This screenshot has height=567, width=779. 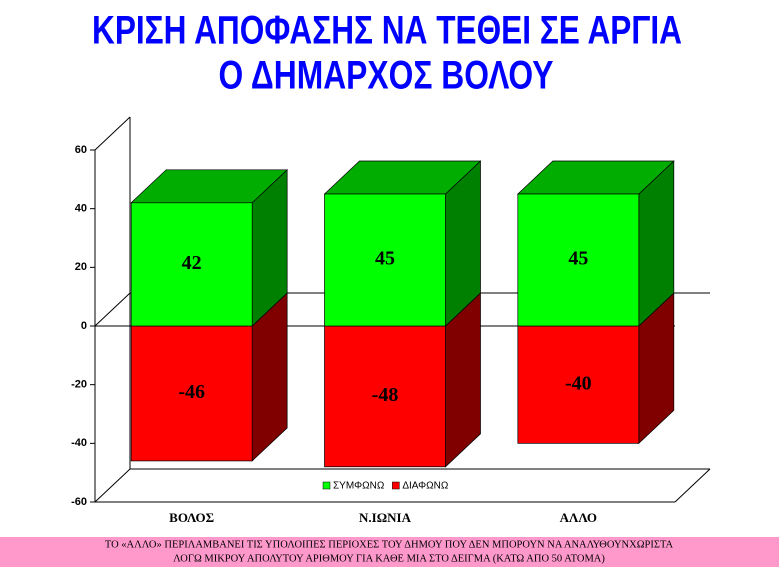 What do you see at coordinates (359, 486) in the screenshot?
I see `legend-label: ΣΥΜΦΩΝΩ` at bounding box center [359, 486].